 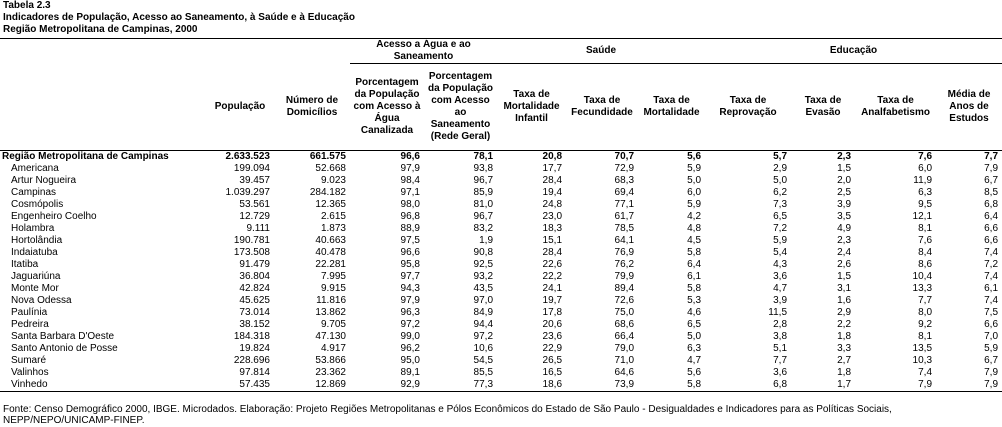 I want to click on cell: 13.862, so click(x=330, y=312).